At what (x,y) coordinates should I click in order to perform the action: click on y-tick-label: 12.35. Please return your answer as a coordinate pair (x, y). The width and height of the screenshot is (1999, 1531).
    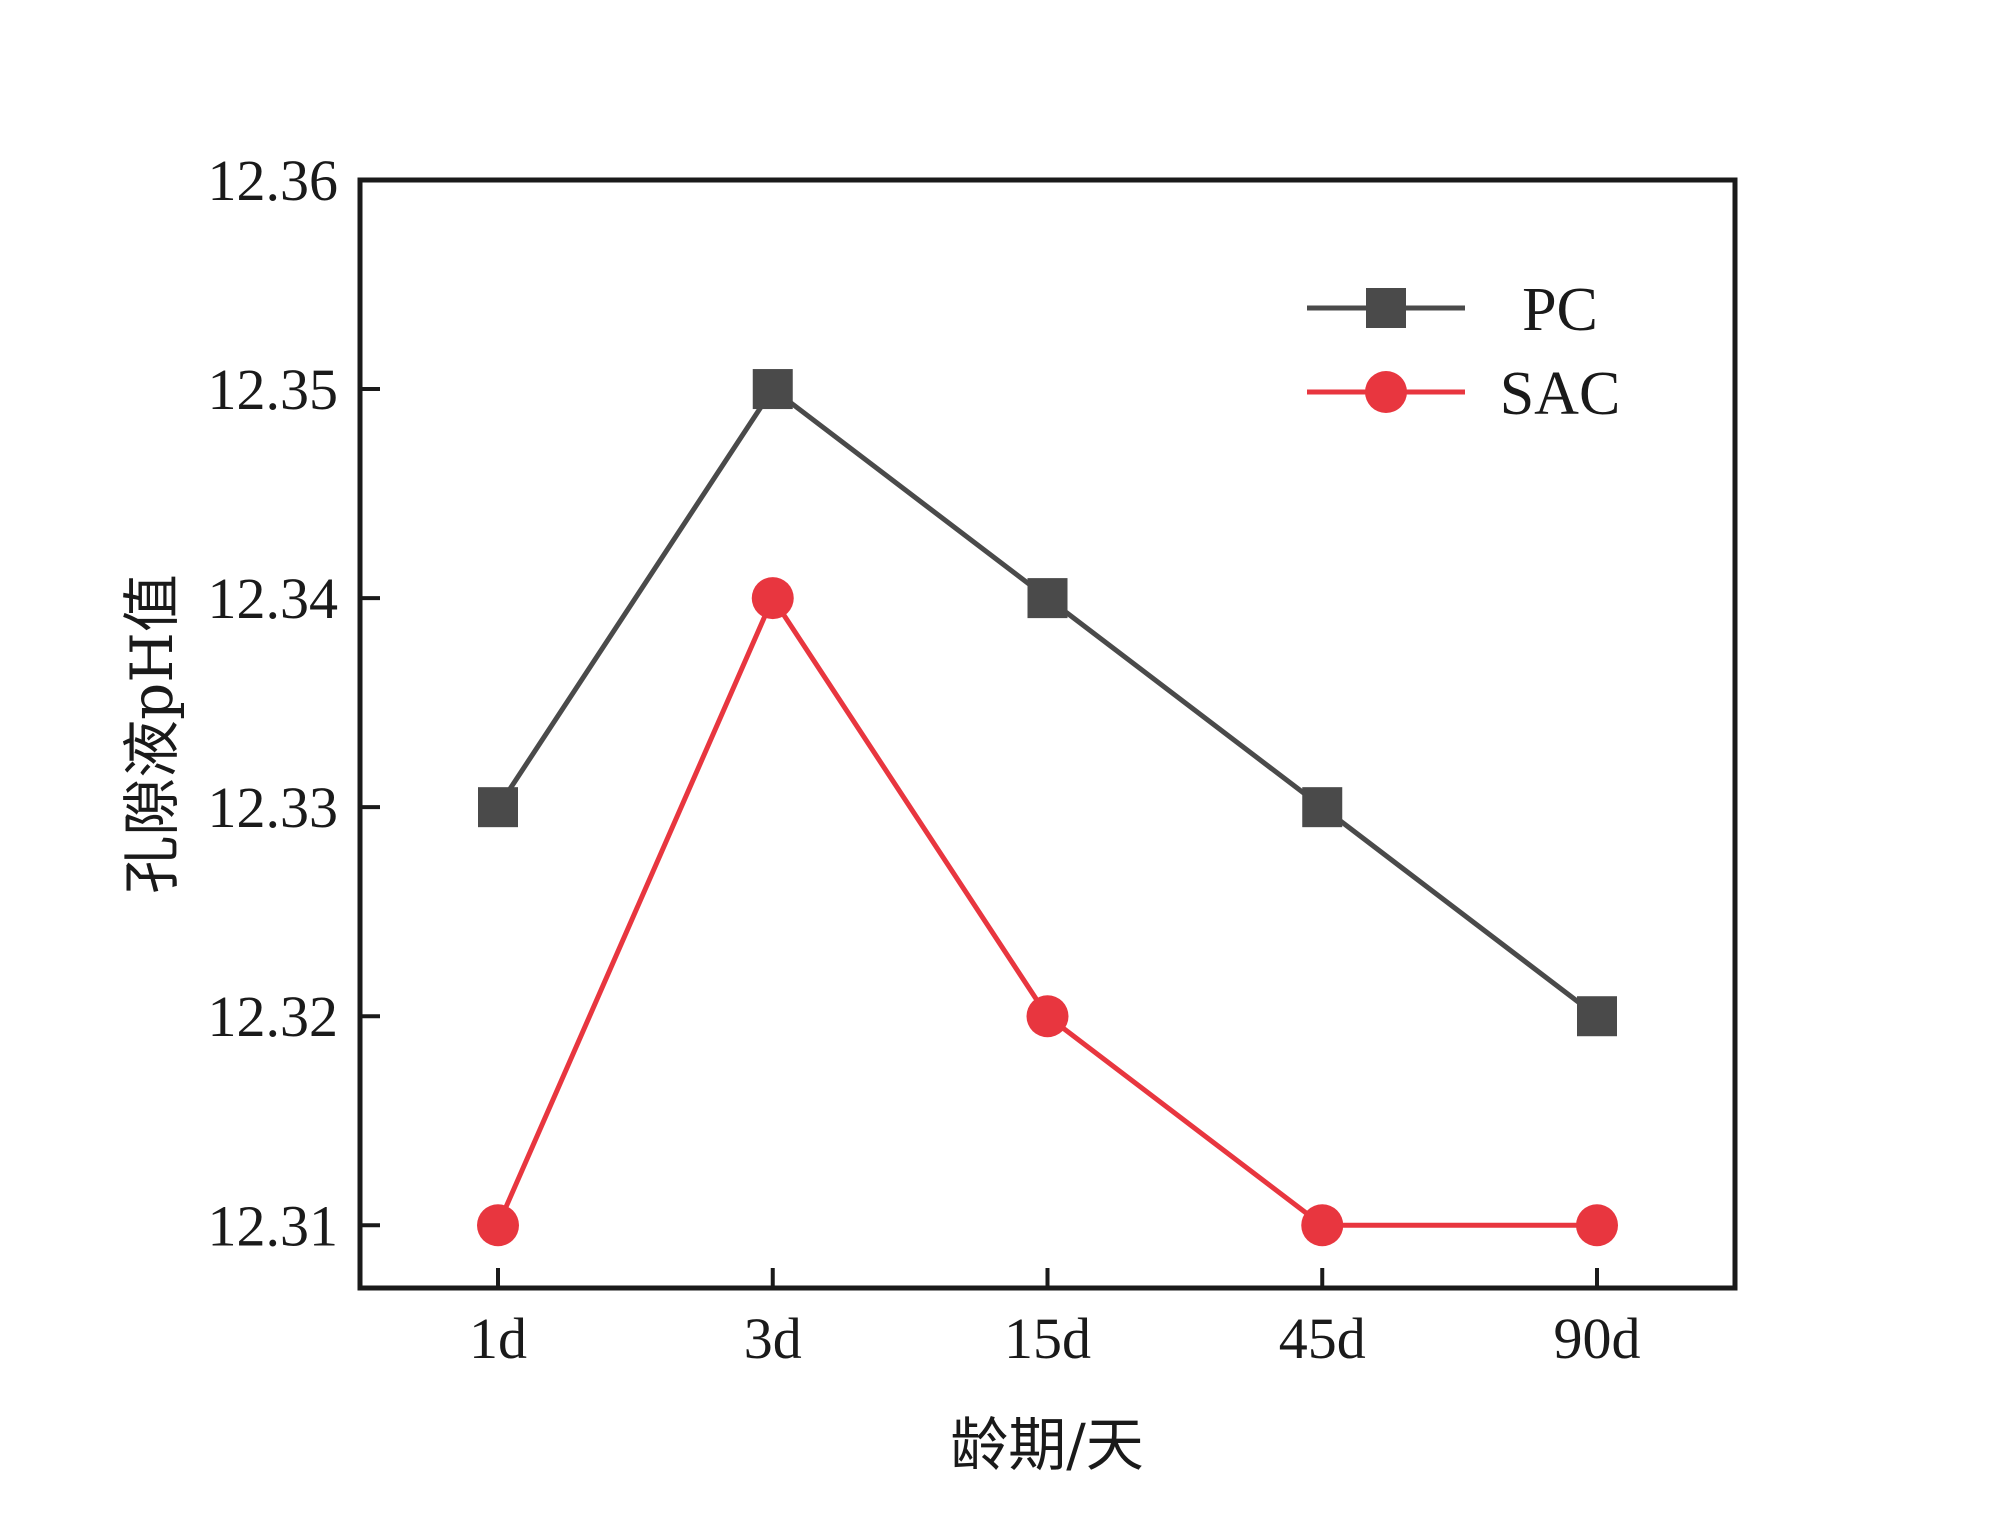
    Looking at the image, I should click on (273, 389).